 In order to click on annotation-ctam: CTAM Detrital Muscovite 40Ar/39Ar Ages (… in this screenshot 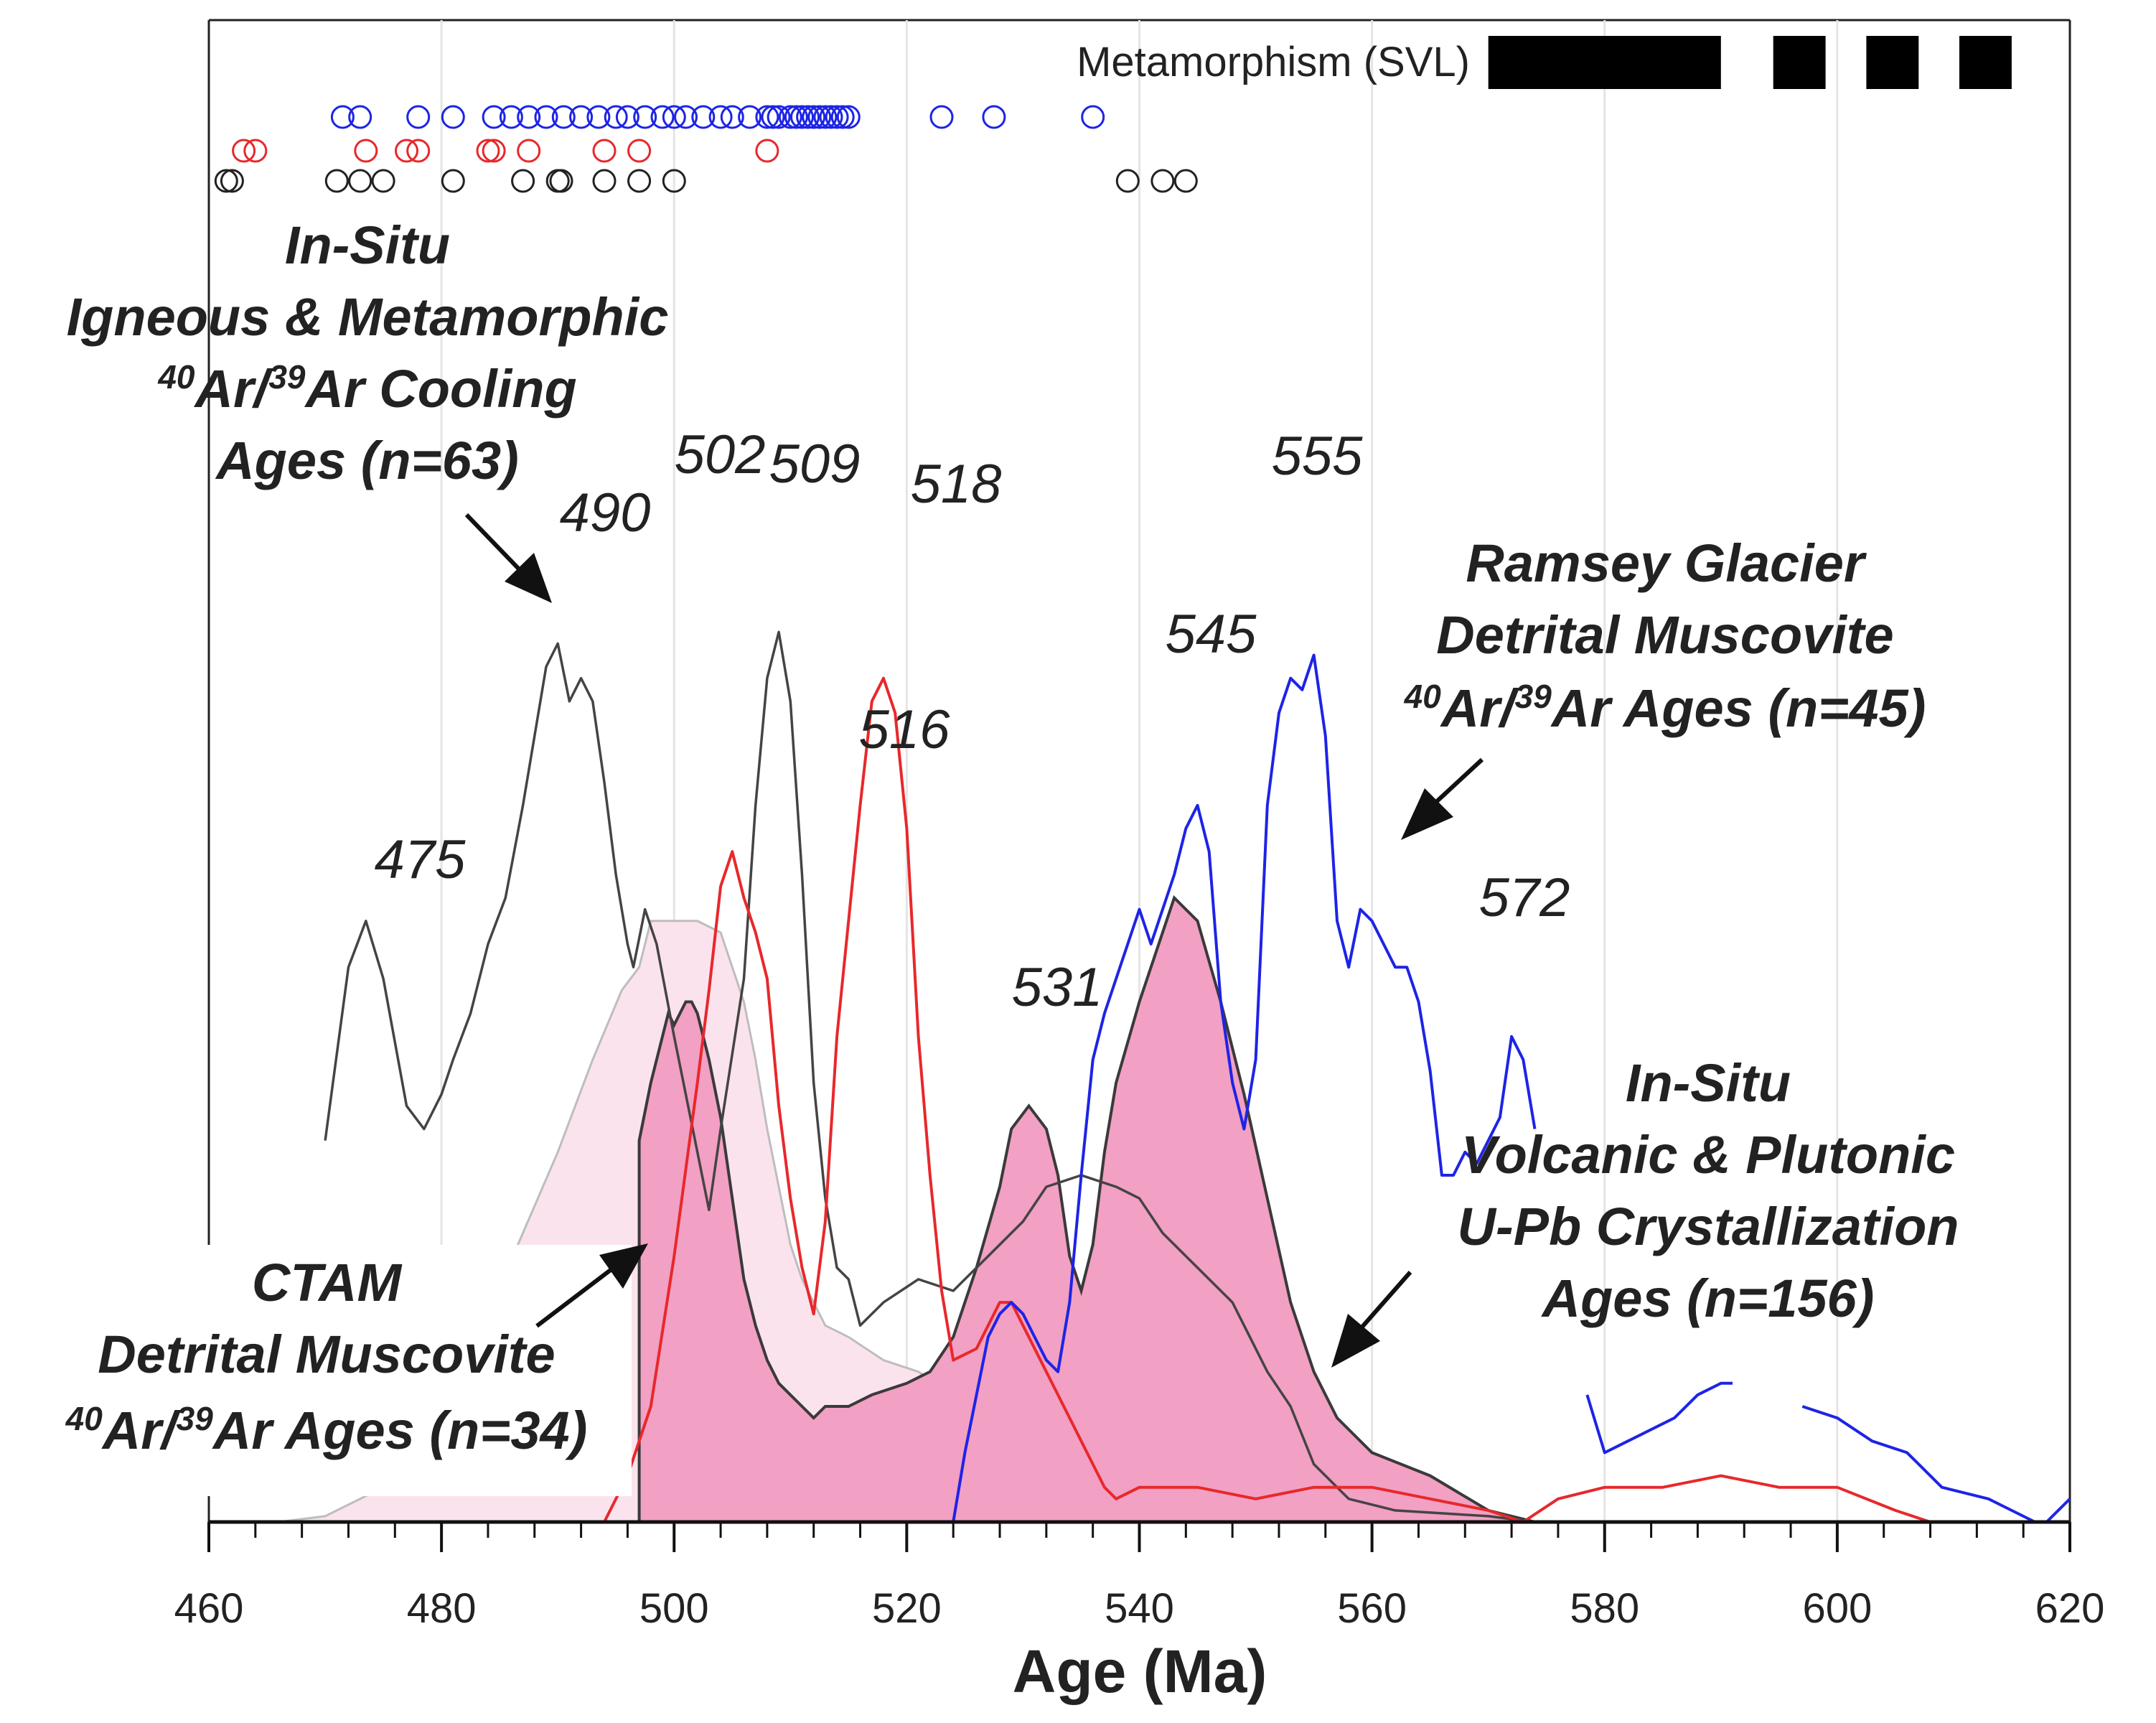, I will do `click(326, 1356)`.